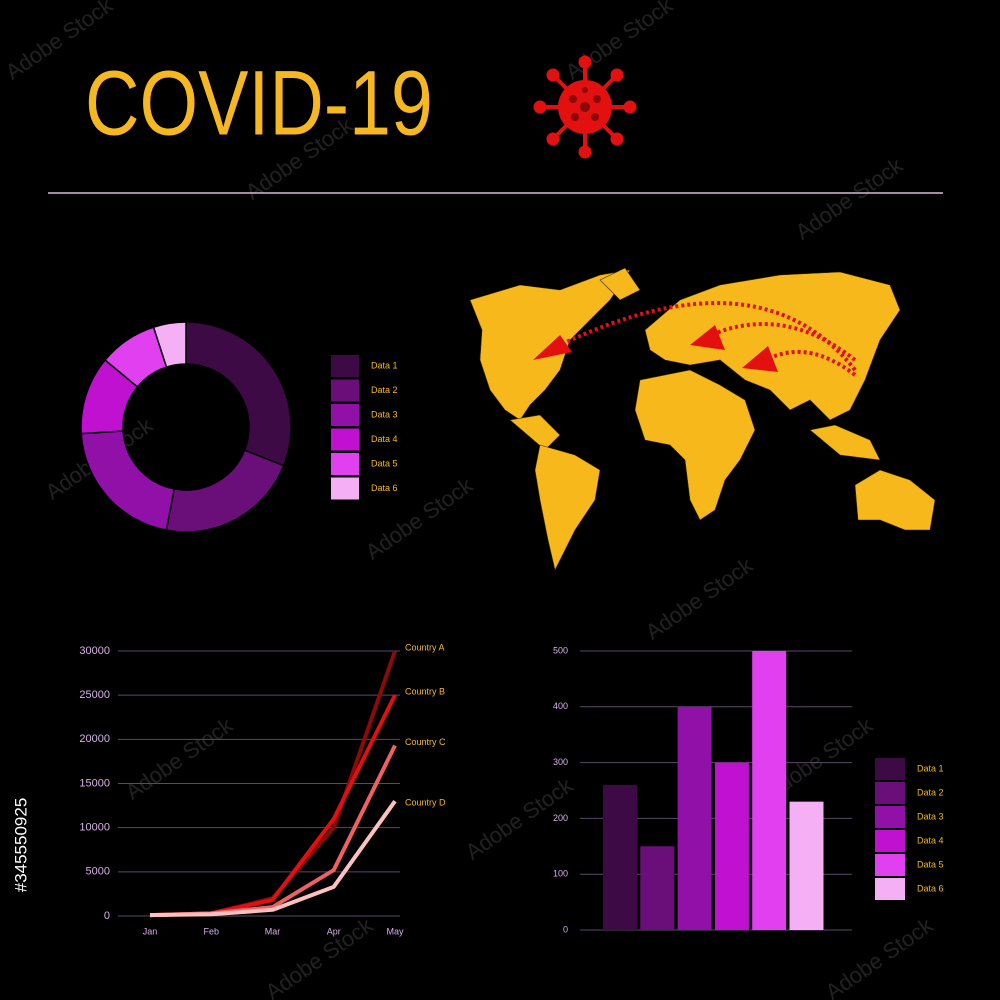 This screenshot has width=1000, height=1000. Describe the element at coordinates (560, 762) in the screenshot. I see `y-tick-label: 300` at that location.